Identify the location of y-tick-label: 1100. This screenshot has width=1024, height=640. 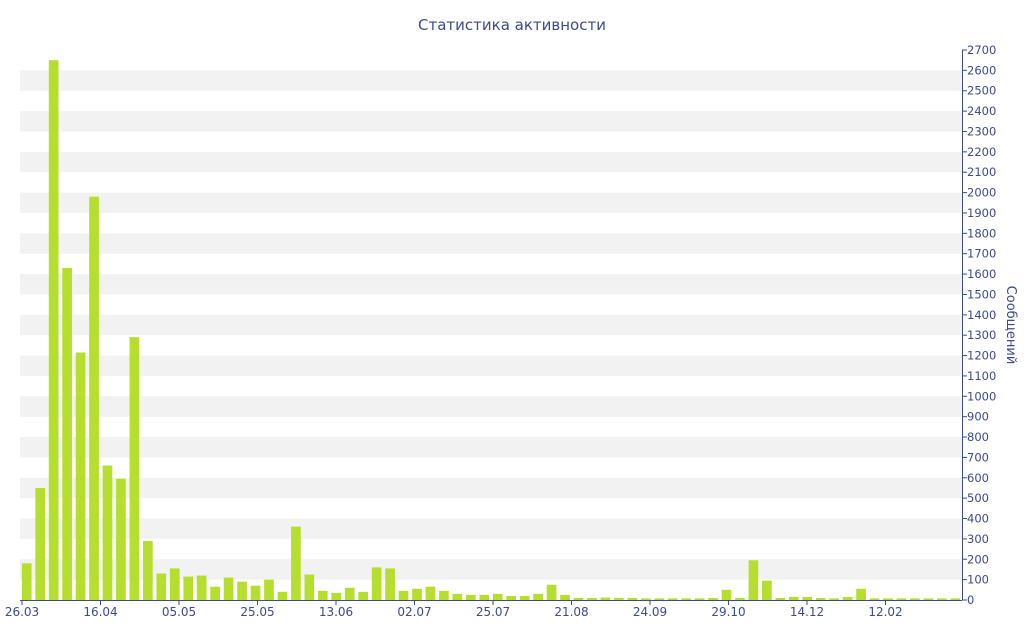
(981, 376).